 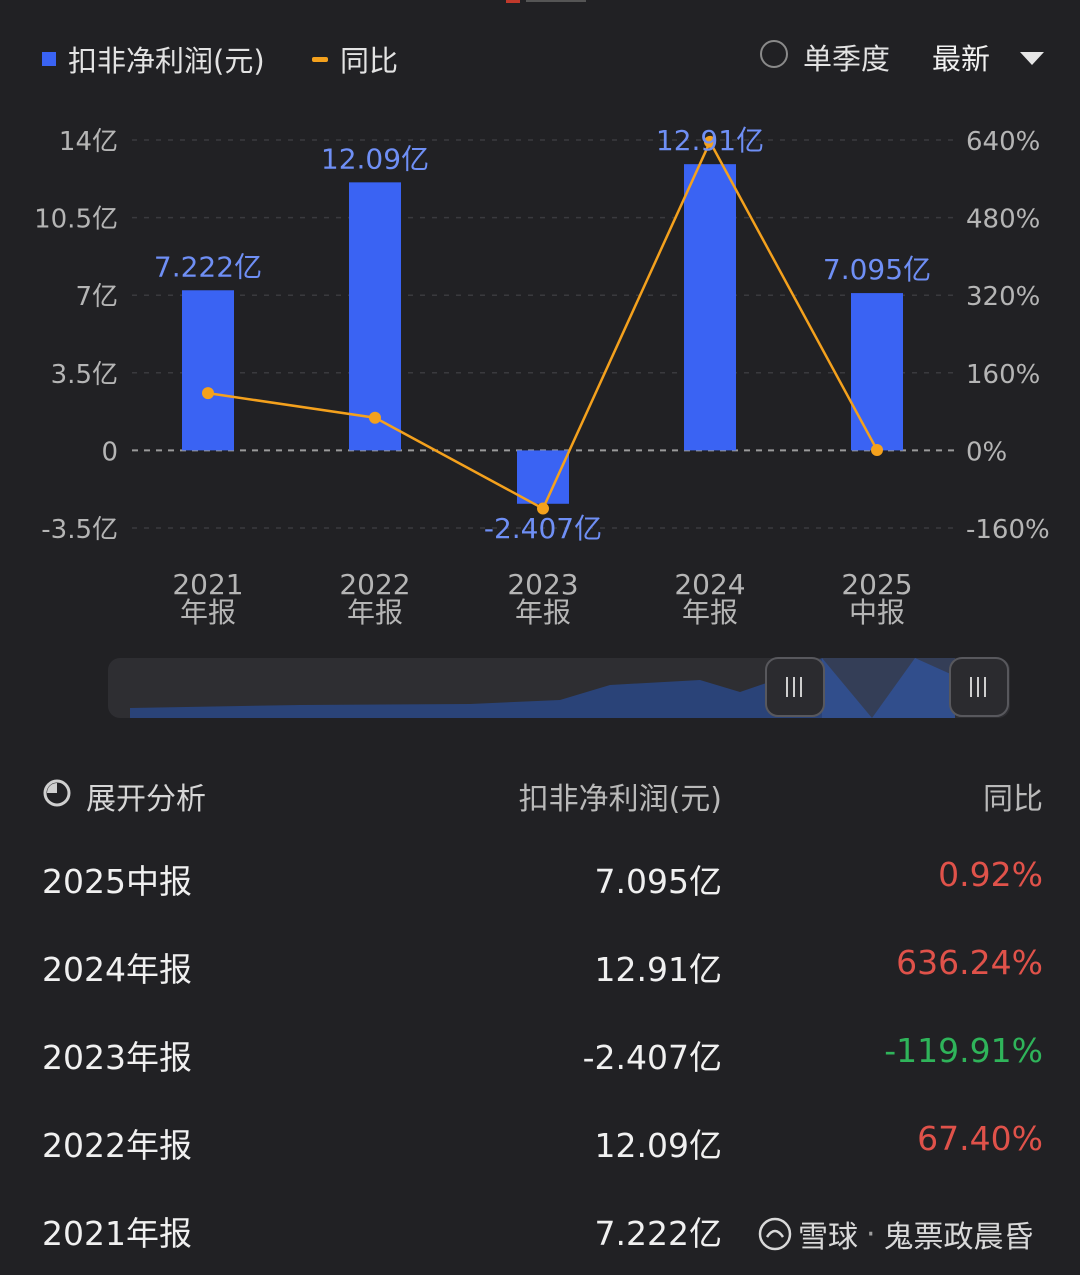 What do you see at coordinates (375, 158) in the screenshot?
I see `bar-value-label: 12.09亿` at bounding box center [375, 158].